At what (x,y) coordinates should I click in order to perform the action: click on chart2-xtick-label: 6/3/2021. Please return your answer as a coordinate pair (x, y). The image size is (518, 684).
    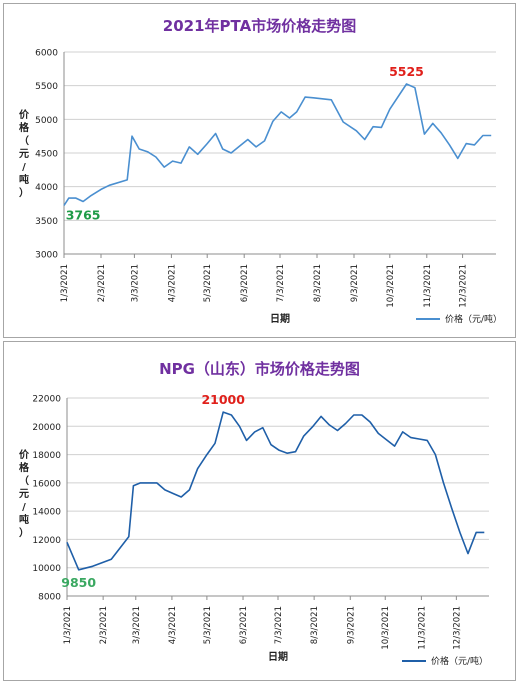
    Looking at the image, I should click on (244, 625).